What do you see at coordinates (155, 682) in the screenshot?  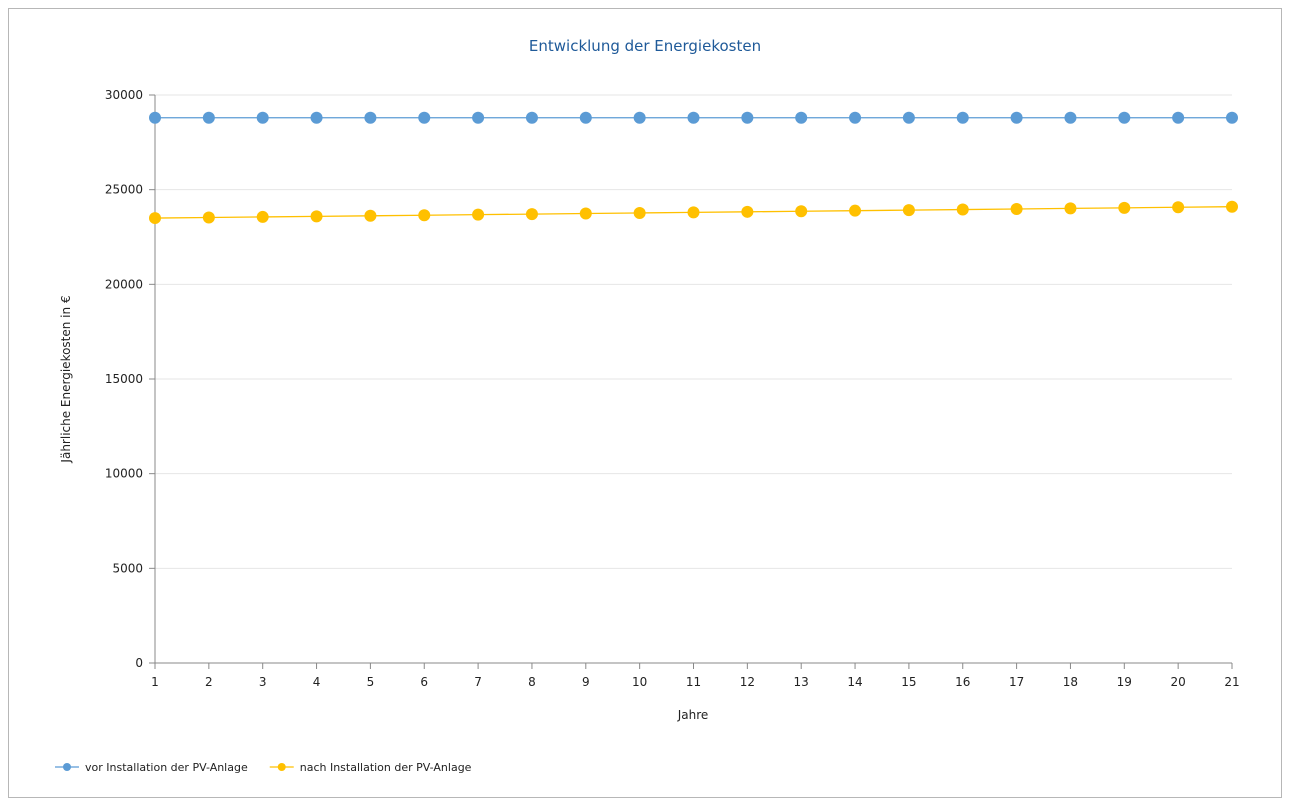 I see `x-tick-label: 1` at bounding box center [155, 682].